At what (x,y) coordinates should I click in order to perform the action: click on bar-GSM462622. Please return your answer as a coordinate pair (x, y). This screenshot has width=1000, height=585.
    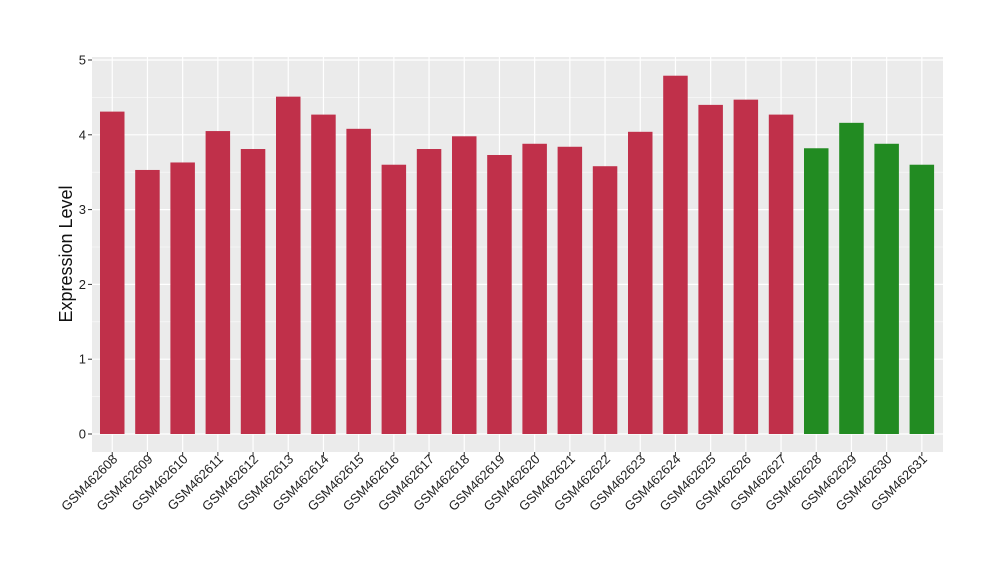
    Looking at the image, I should click on (605, 300).